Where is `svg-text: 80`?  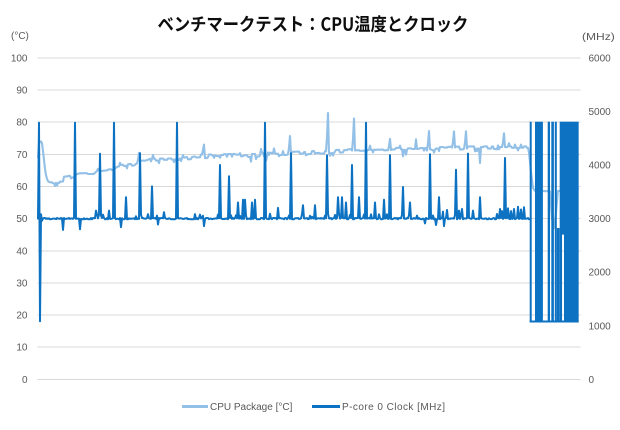
svg-text: 80 is located at coordinates (22, 123).